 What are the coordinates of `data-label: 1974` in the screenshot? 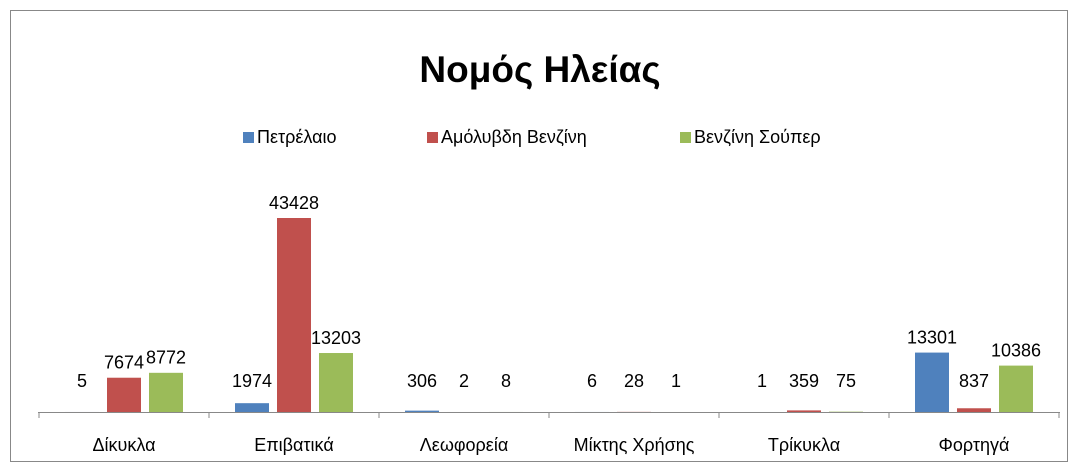 It's located at (252, 381).